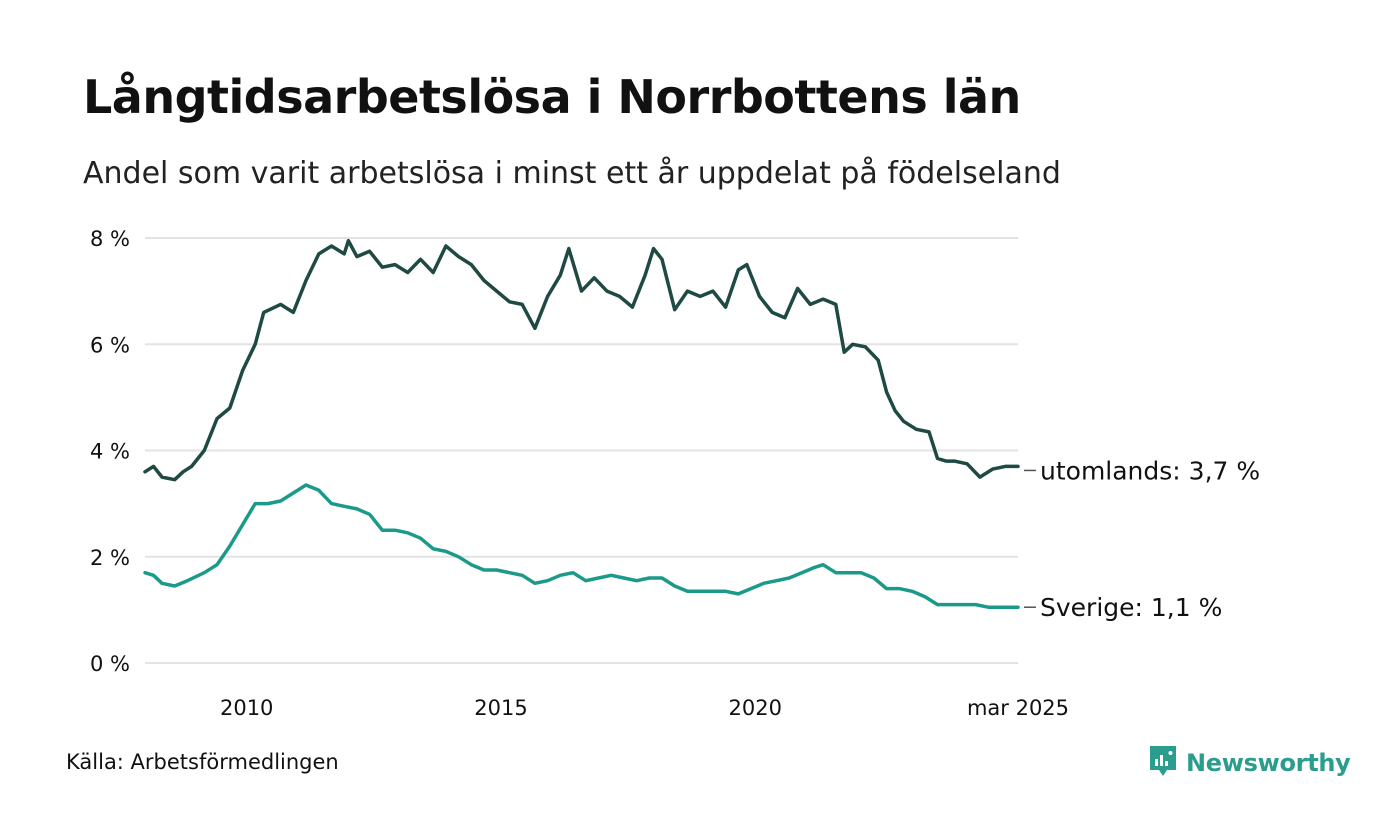 Image resolution: width=1400 pixels, height=840 pixels. I want to click on series-end-label: utomlands: 3,7 %, so click(1150, 470).